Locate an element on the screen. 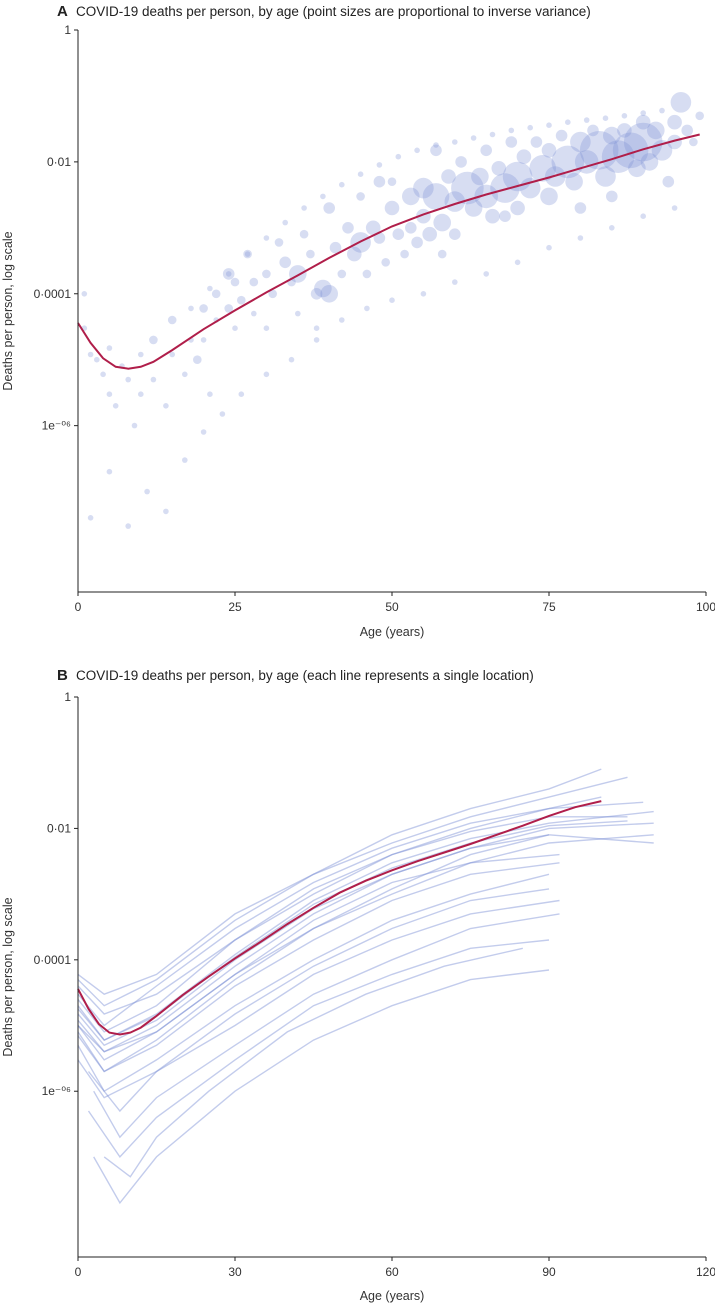 This screenshot has width=715, height=1305. panel-a-y-label: Deaths per person, log scale is located at coordinates (8, 310).